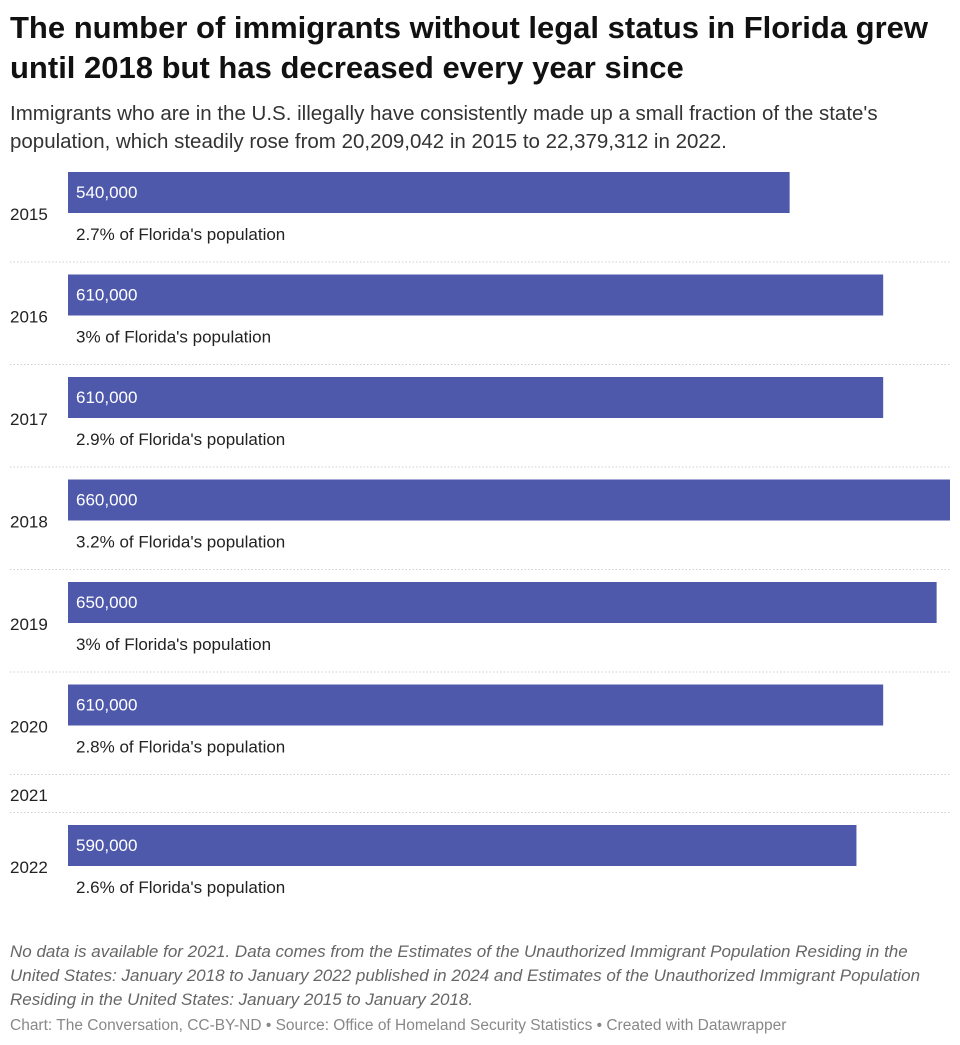 Image resolution: width=960 pixels, height=1045 pixels. I want to click on category-label: 2019, so click(29, 624).